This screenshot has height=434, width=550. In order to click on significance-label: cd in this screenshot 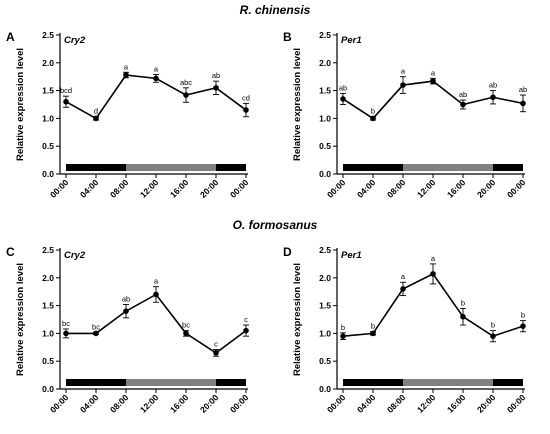, I will do `click(246, 97)`.